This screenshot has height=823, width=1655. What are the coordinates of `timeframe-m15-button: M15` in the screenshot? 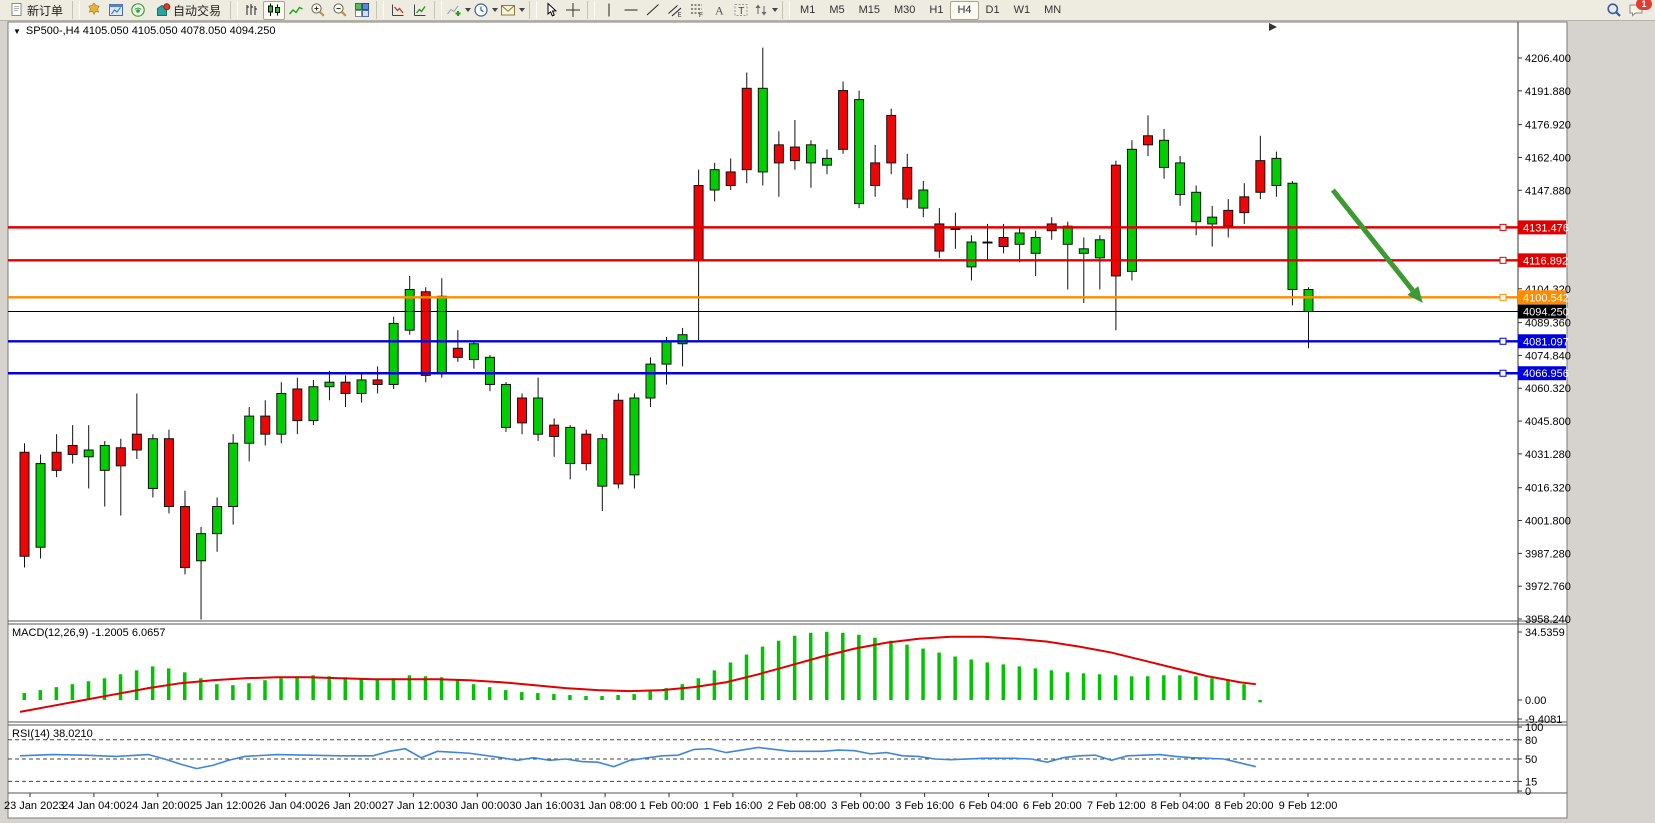 It's located at (869, 10).